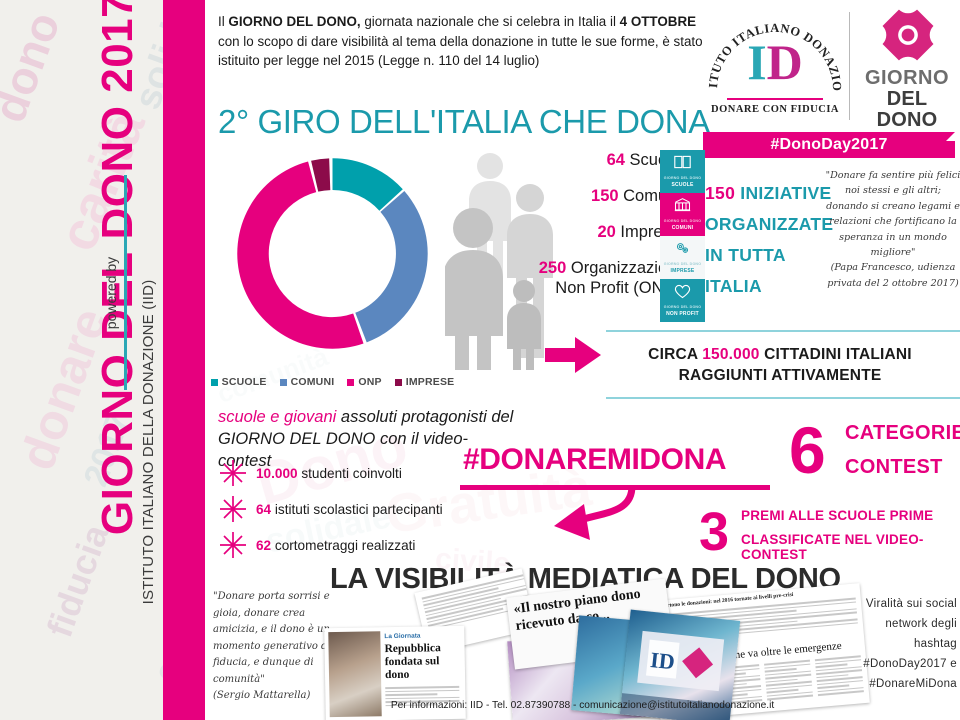 The height and width of the screenshot is (720, 960). Describe the element at coordinates (745, 270) in the screenshot. I see `iniziative-line3: IN TUTTA ITALIA` at that location.